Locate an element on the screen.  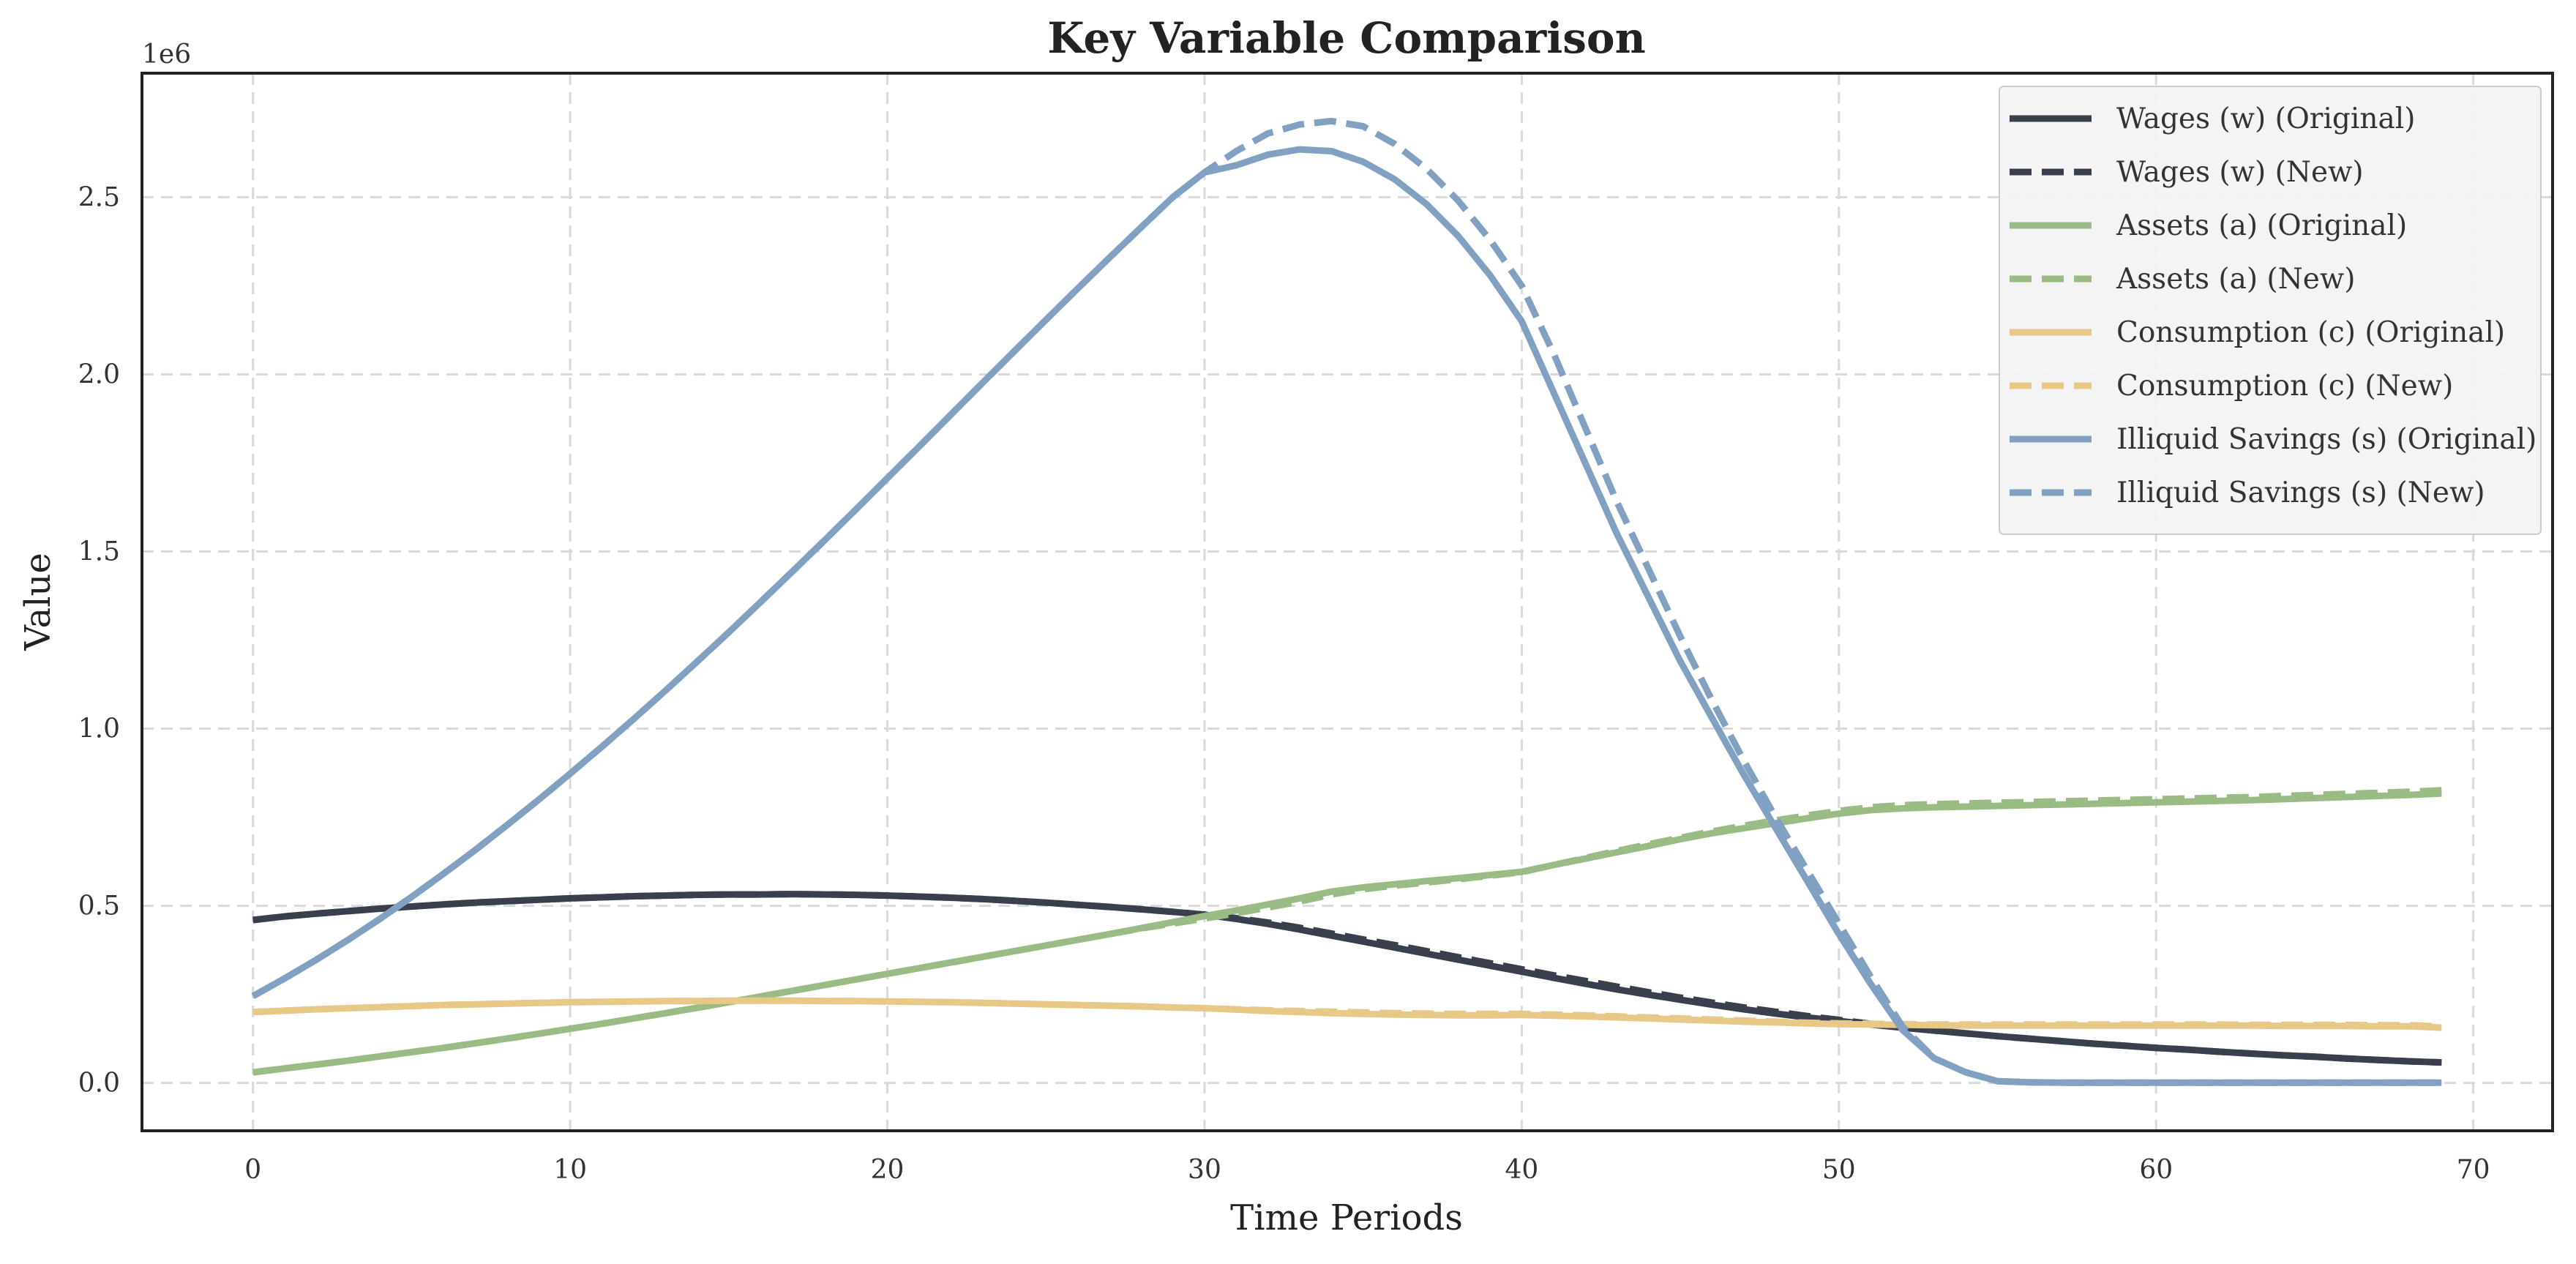
y-tick-label: 1.5 is located at coordinates (99, 552).